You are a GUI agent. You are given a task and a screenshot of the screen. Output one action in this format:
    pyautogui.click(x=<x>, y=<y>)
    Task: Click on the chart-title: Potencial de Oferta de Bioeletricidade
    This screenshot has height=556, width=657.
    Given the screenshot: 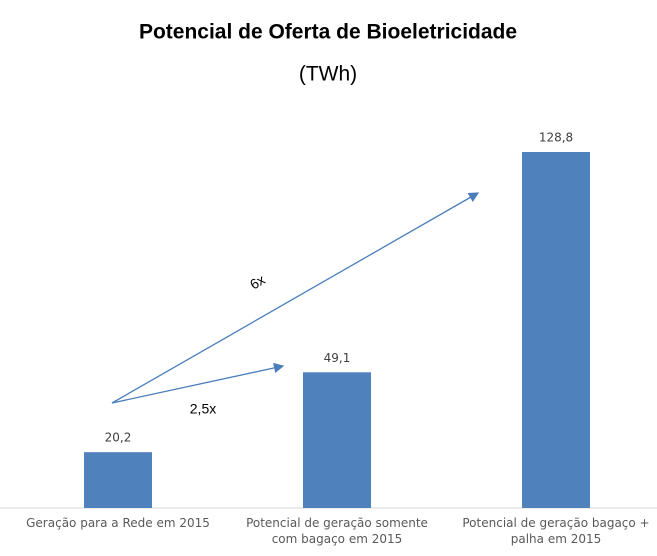 What is the action you would take?
    pyautogui.click(x=328, y=32)
    